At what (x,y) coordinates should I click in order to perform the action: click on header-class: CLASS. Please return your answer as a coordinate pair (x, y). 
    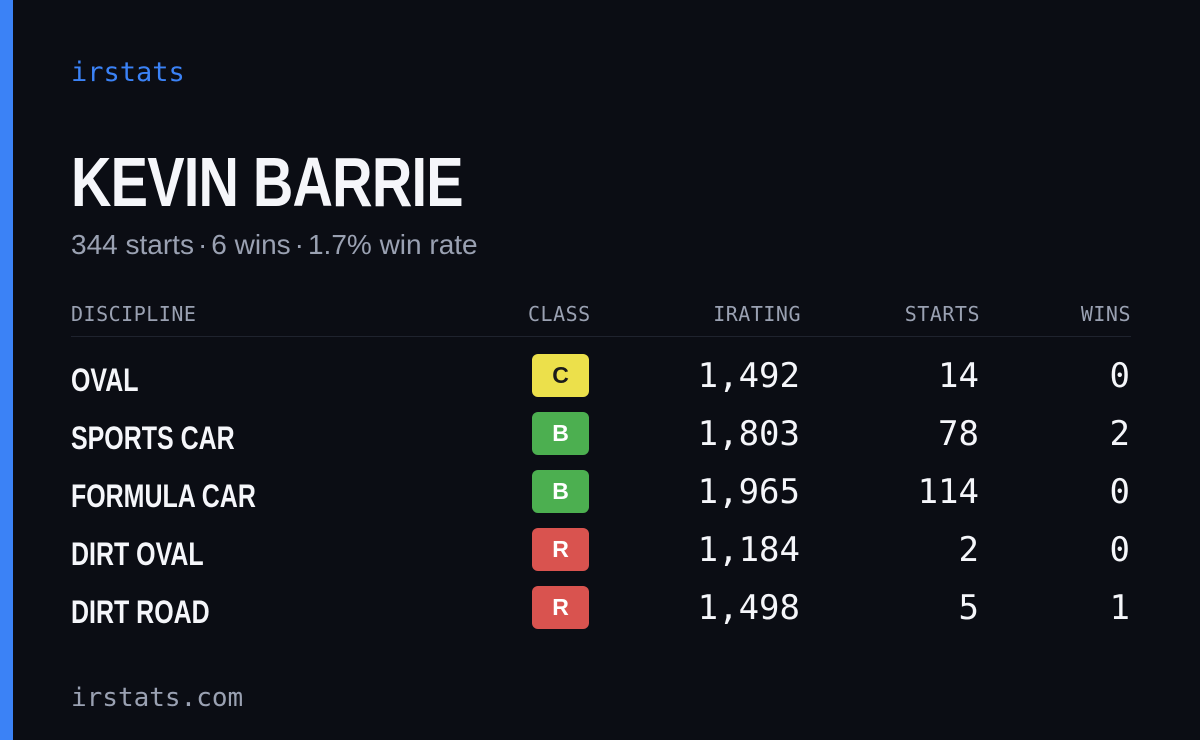
    Looking at the image, I should click on (559, 314).